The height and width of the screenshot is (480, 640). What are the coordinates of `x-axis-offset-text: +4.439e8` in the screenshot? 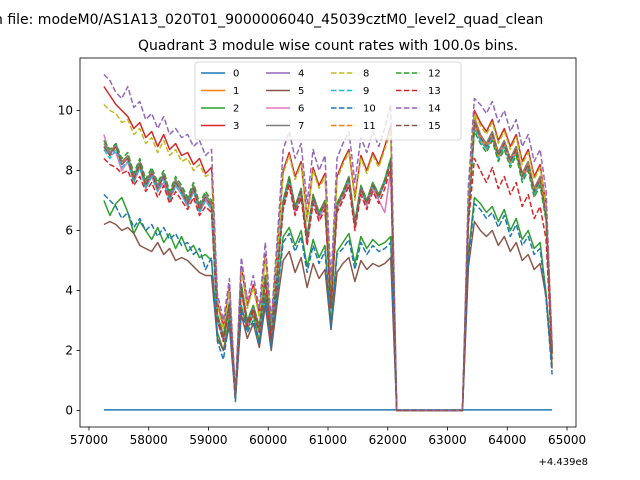 It's located at (563, 462).